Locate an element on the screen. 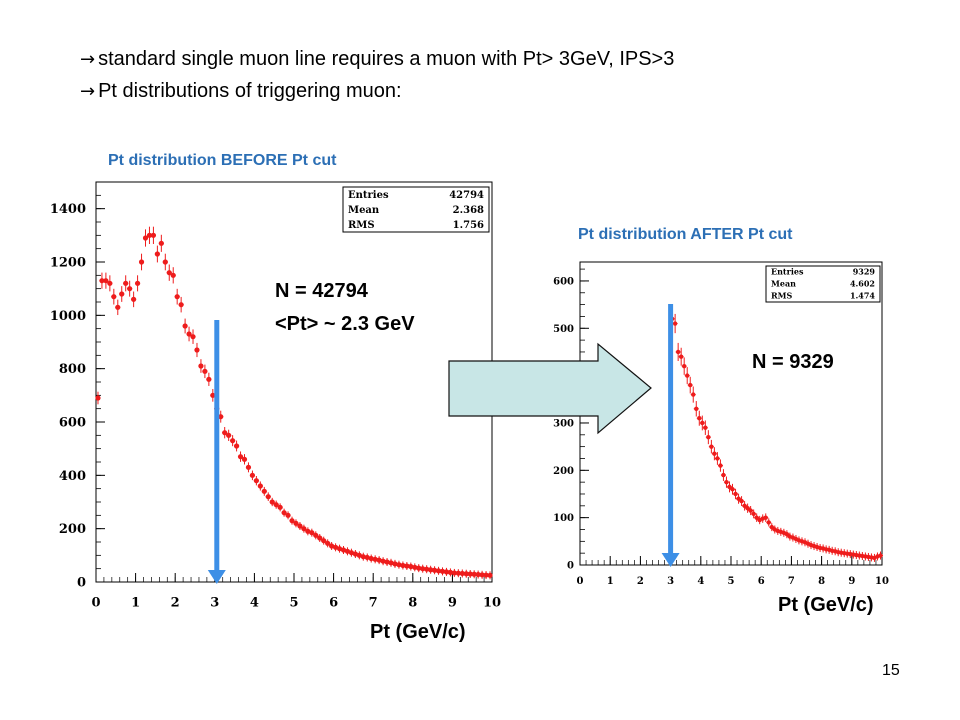 Image resolution: width=960 pixels, height=720 pixels. stats-value: 42794 is located at coordinates (466, 195).